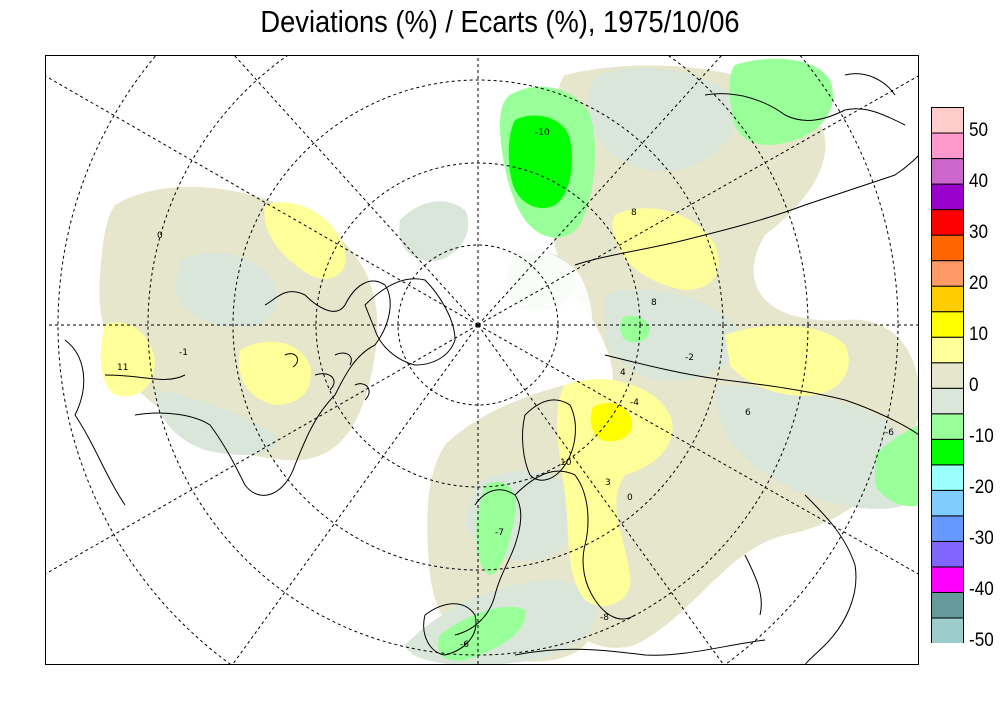 The height and width of the screenshot is (726, 1000). I want to click on legend-label: 40, so click(979, 181).